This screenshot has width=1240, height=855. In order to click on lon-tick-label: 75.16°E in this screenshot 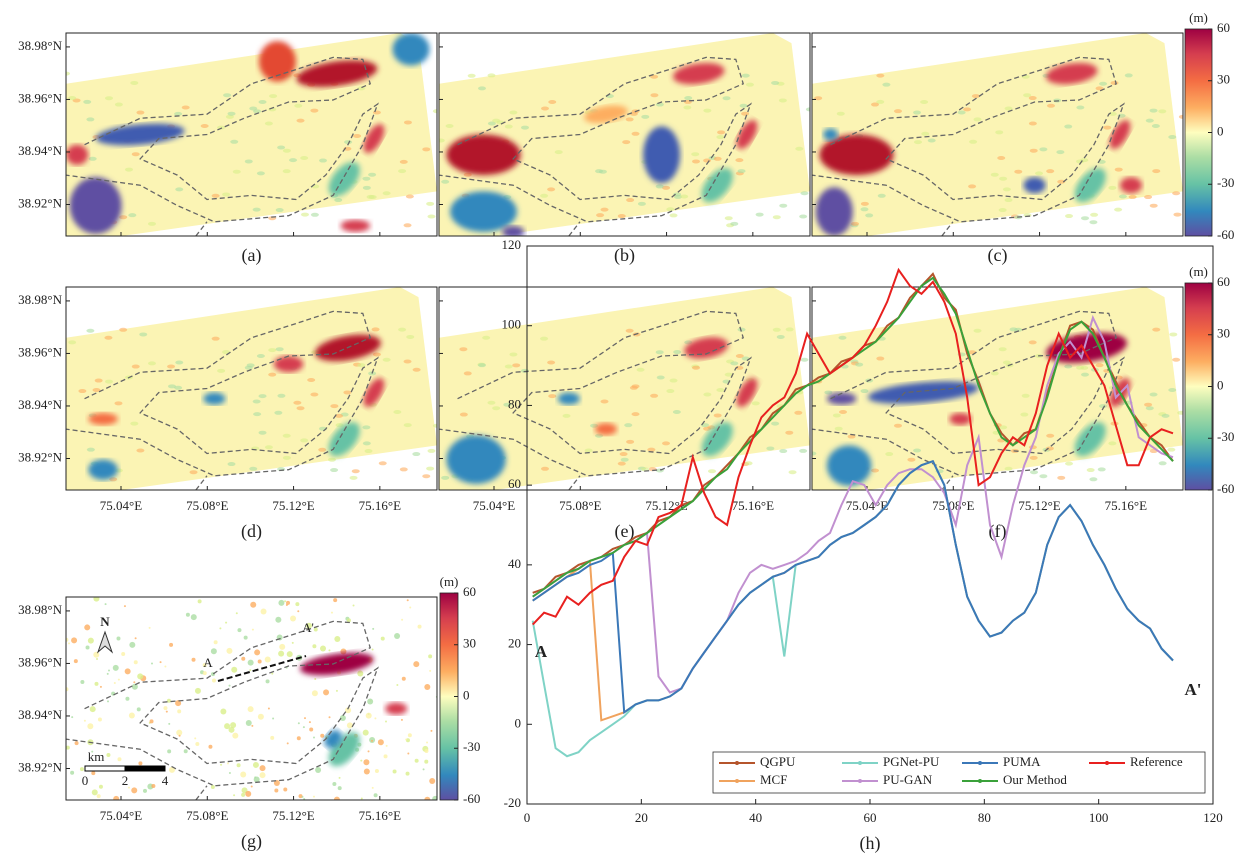, I will do `click(380, 505)`.